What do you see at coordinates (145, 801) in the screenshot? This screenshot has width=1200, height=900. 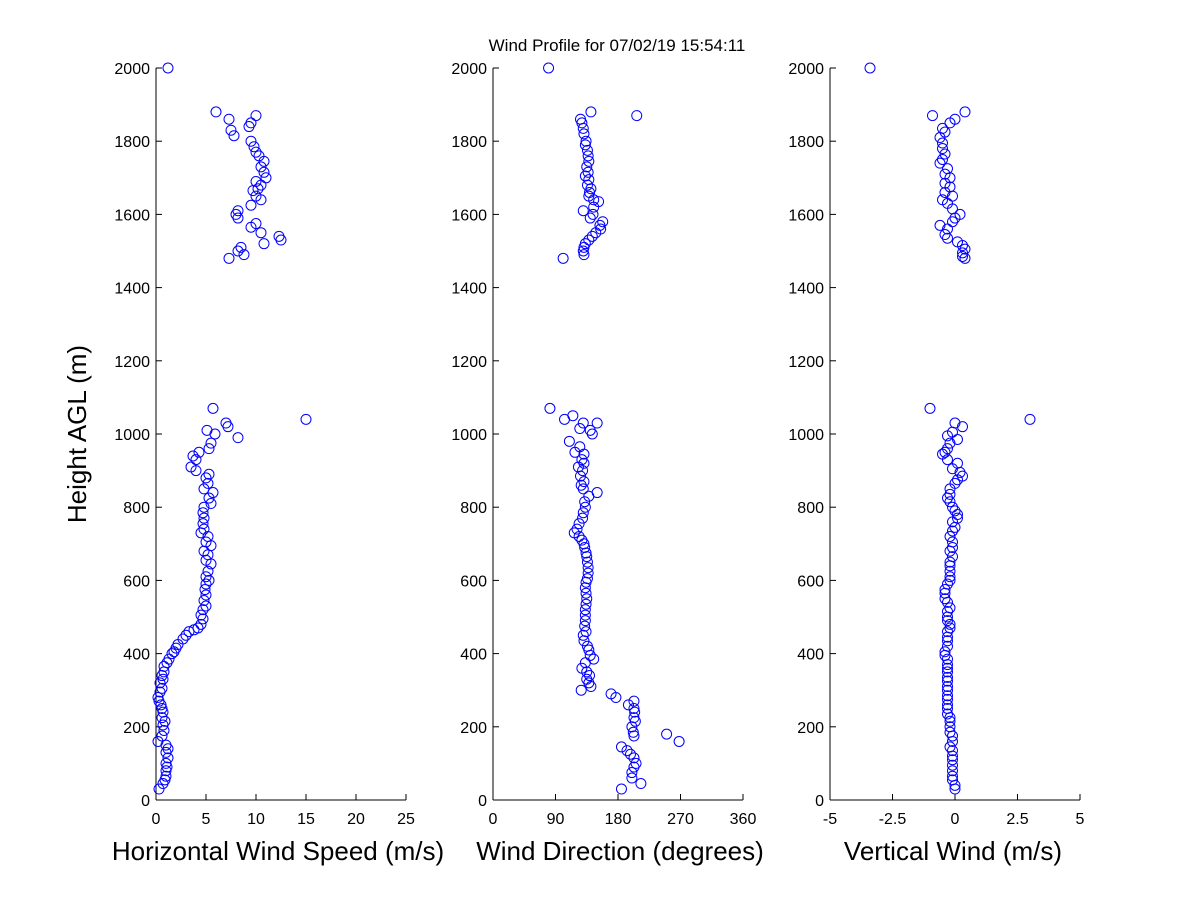 I see `y-tick-label: 0` at bounding box center [145, 801].